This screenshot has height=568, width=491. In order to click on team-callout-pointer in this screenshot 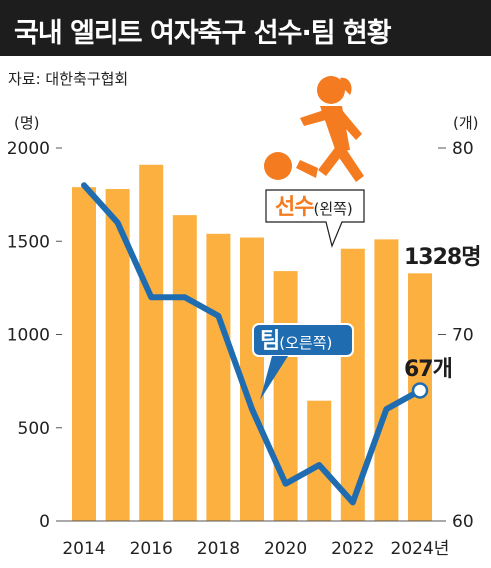, I will do `click(274, 378)`.